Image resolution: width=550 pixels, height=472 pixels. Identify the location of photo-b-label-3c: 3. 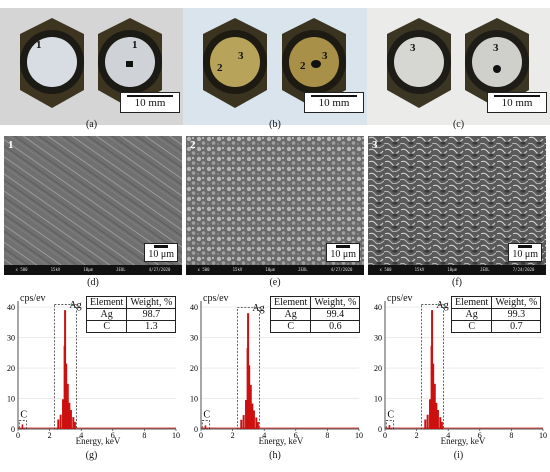
(325, 56).